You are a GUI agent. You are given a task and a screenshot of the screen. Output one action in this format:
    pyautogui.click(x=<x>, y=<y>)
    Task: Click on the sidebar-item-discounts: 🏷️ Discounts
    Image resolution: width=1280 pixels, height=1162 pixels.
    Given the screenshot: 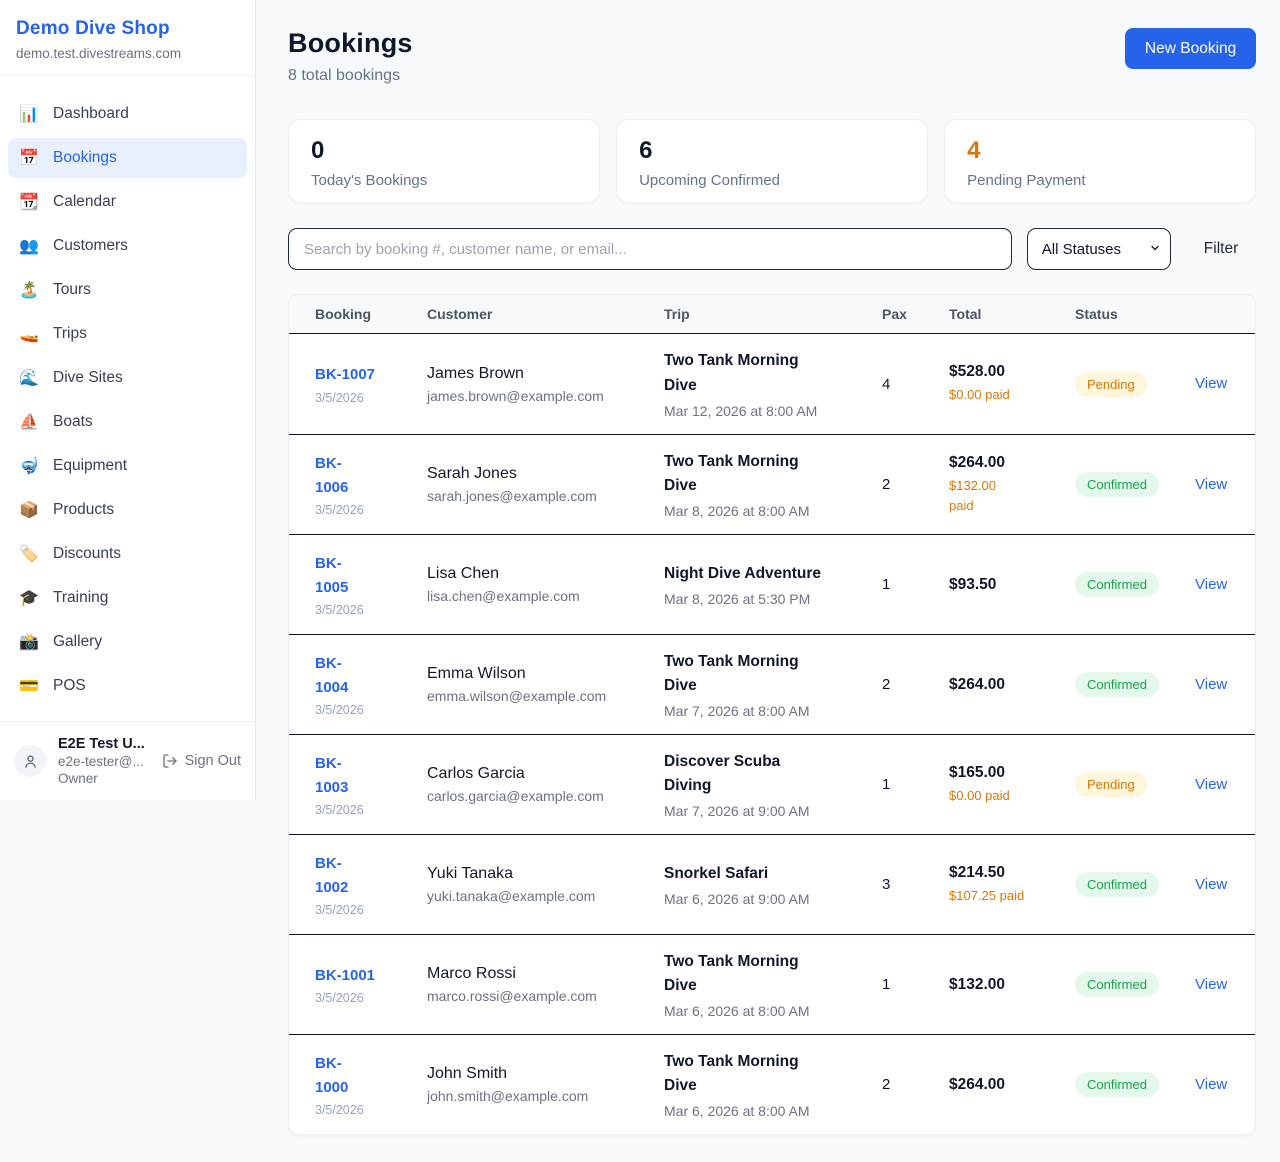 What is the action you would take?
    pyautogui.click(x=127, y=554)
    